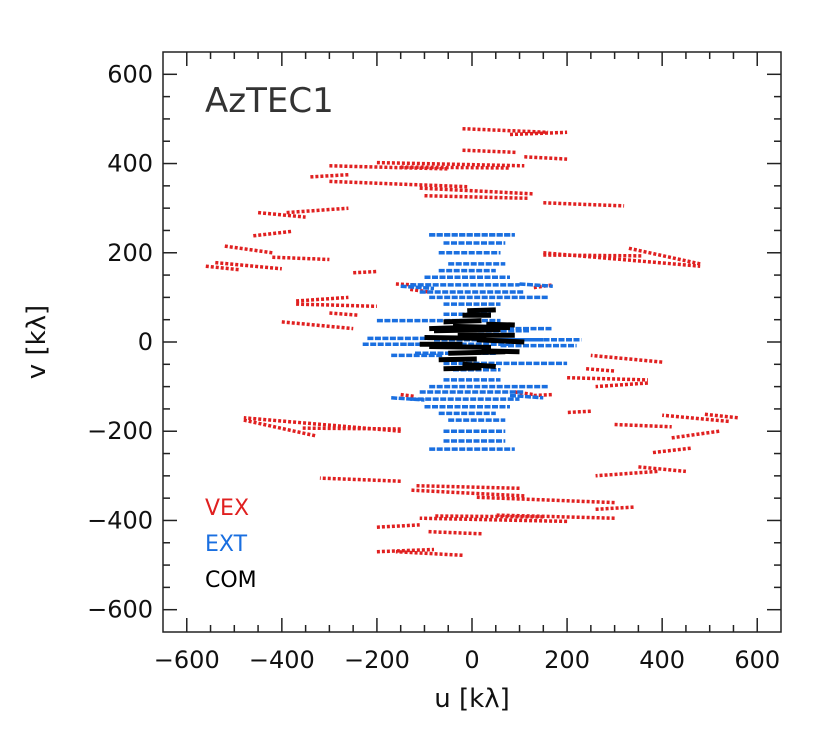  Describe the element at coordinates (130, 253) in the screenshot. I see `y-tick-label: 200` at that location.